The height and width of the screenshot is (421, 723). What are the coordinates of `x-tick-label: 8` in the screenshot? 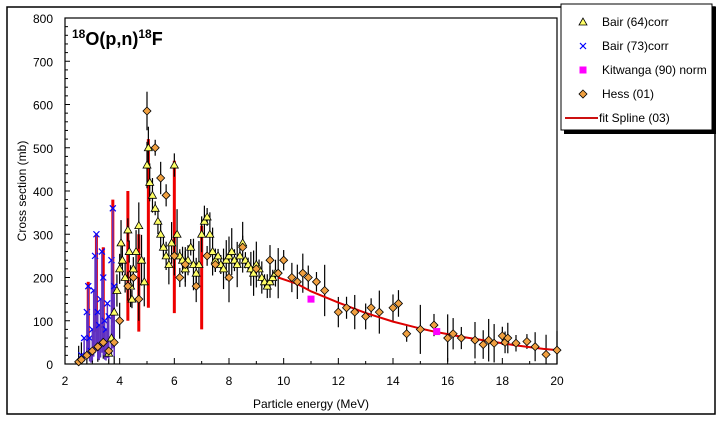 It's located at (229, 381).